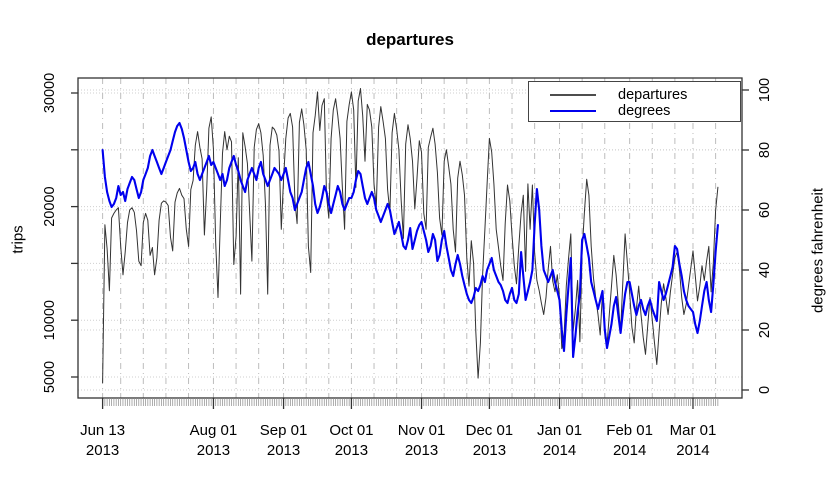  What do you see at coordinates (284, 430) in the screenshot?
I see `x-axis-tick-label-line1: Sep 01` at bounding box center [284, 430].